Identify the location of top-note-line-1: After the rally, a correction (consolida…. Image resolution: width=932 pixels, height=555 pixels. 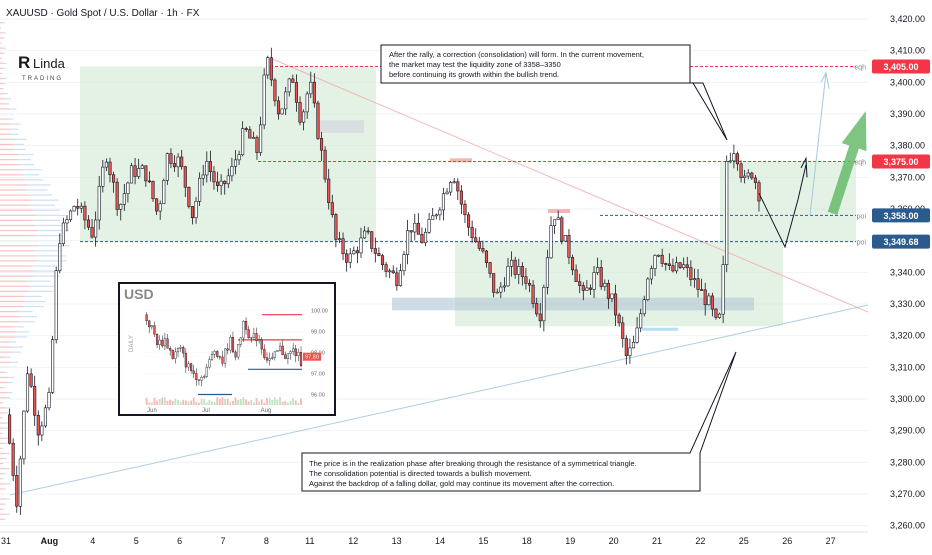
(516, 54).